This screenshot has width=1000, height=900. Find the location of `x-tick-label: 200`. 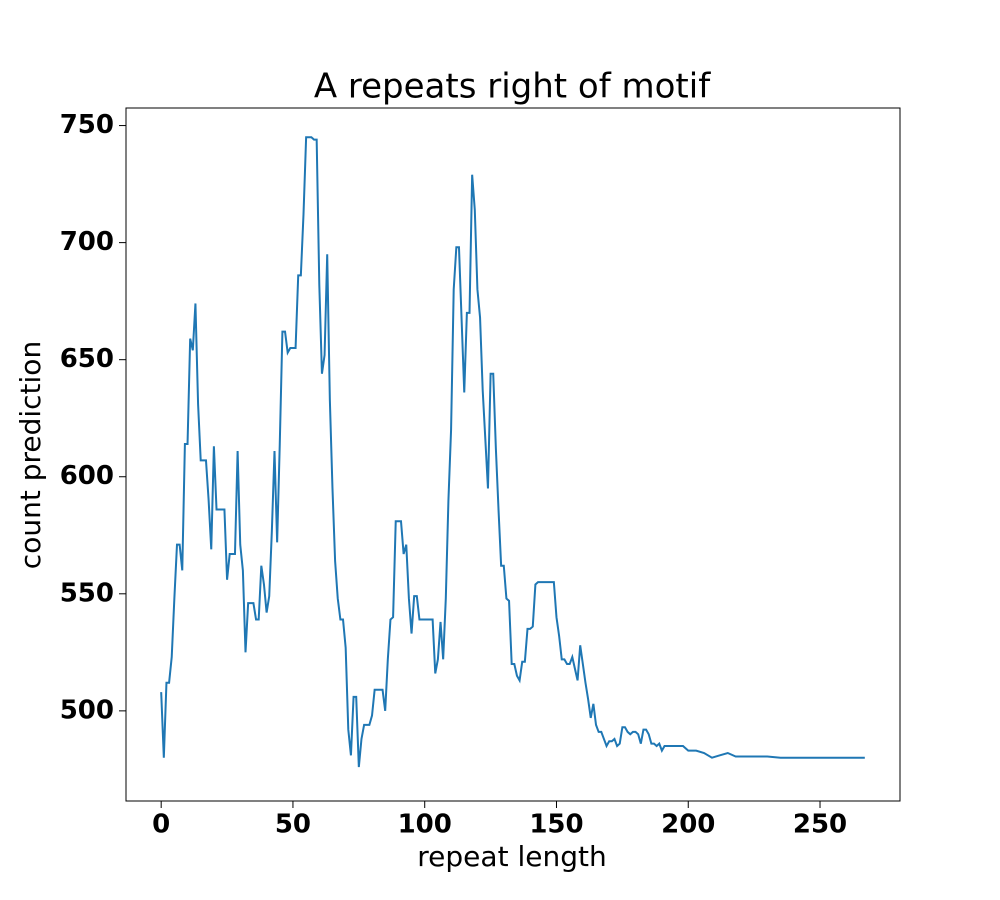

x-tick-label: 200 is located at coordinates (688, 825).